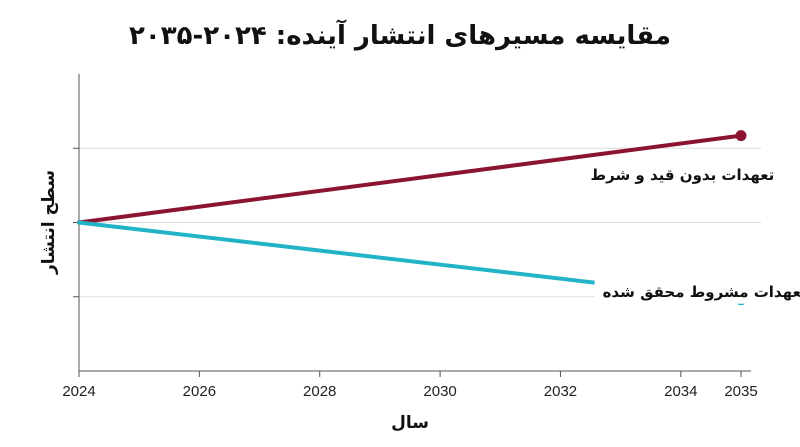  I want to click on x-tick-label-1: 2026, so click(199, 391).